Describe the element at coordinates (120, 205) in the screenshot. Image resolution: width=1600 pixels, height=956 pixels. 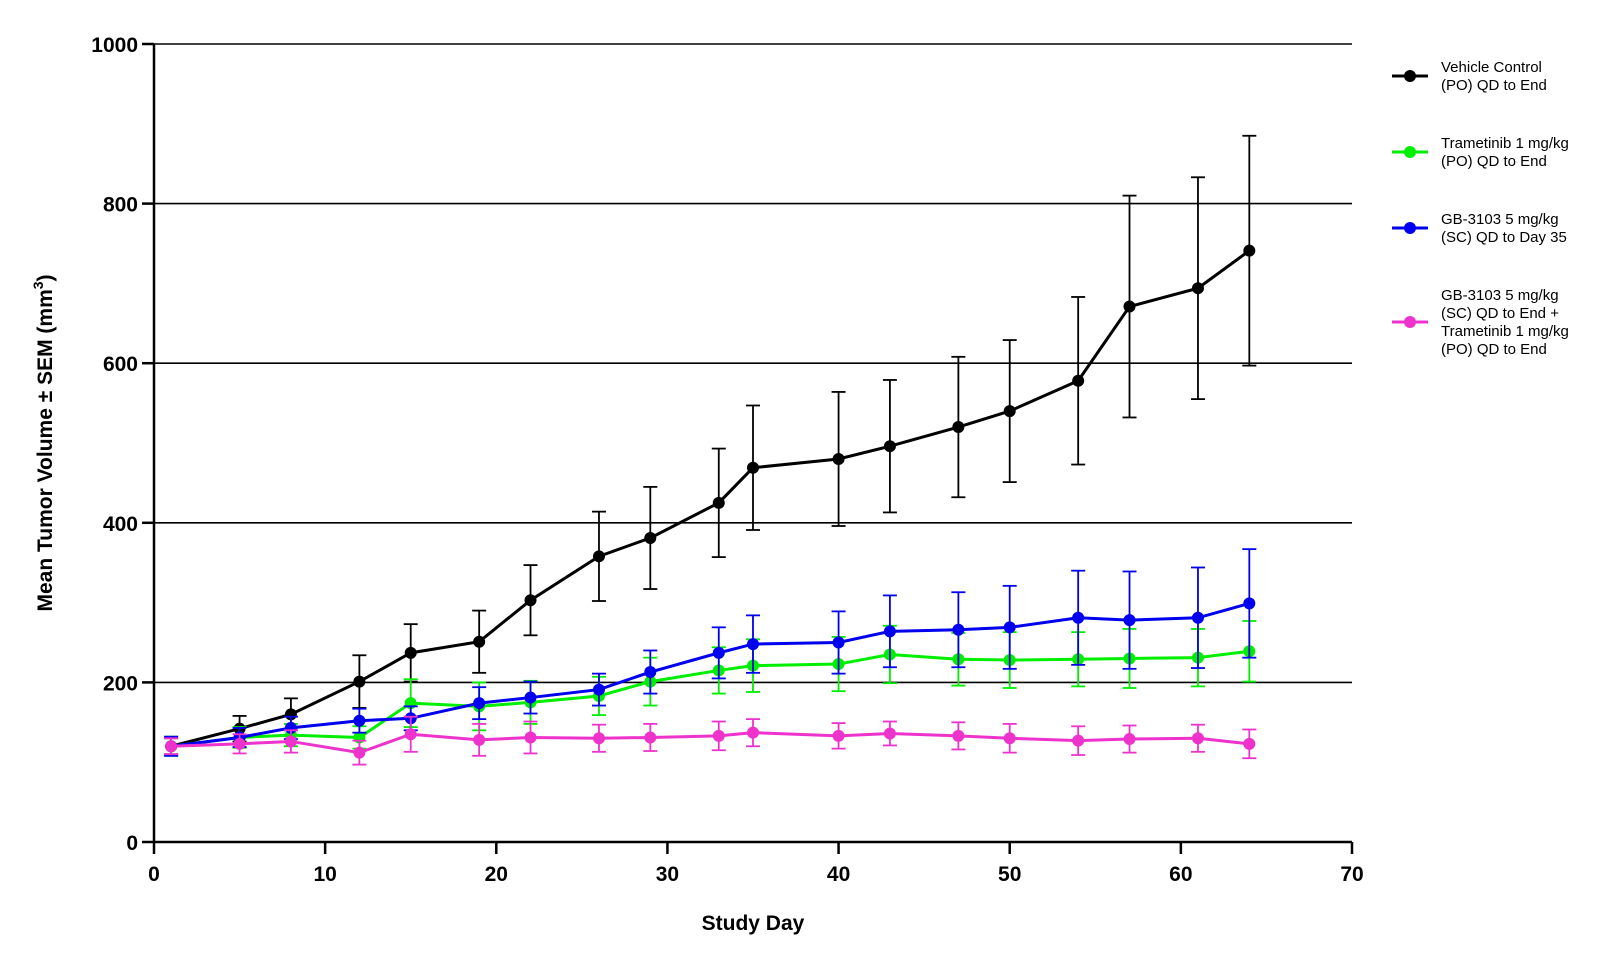
I see `y-tick-label: 800` at that location.